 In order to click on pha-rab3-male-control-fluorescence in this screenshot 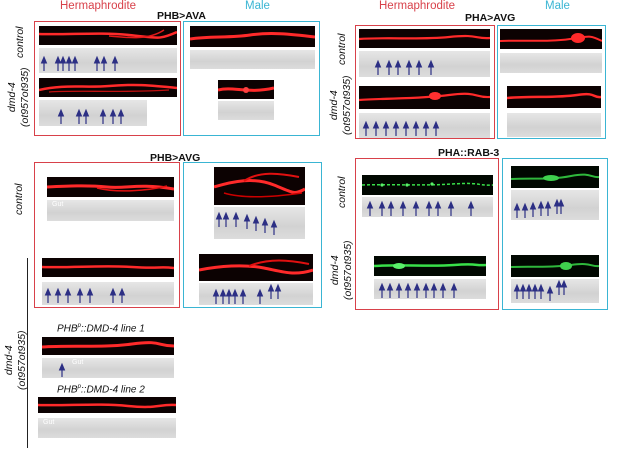, I will do `click(555, 177)`.